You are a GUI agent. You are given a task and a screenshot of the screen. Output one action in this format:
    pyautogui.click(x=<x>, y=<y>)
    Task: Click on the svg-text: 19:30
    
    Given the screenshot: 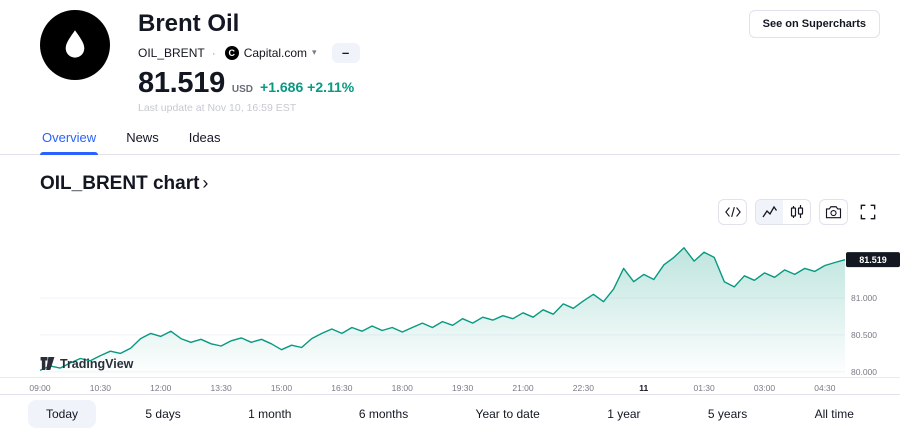 What is the action you would take?
    pyautogui.click(x=463, y=388)
    